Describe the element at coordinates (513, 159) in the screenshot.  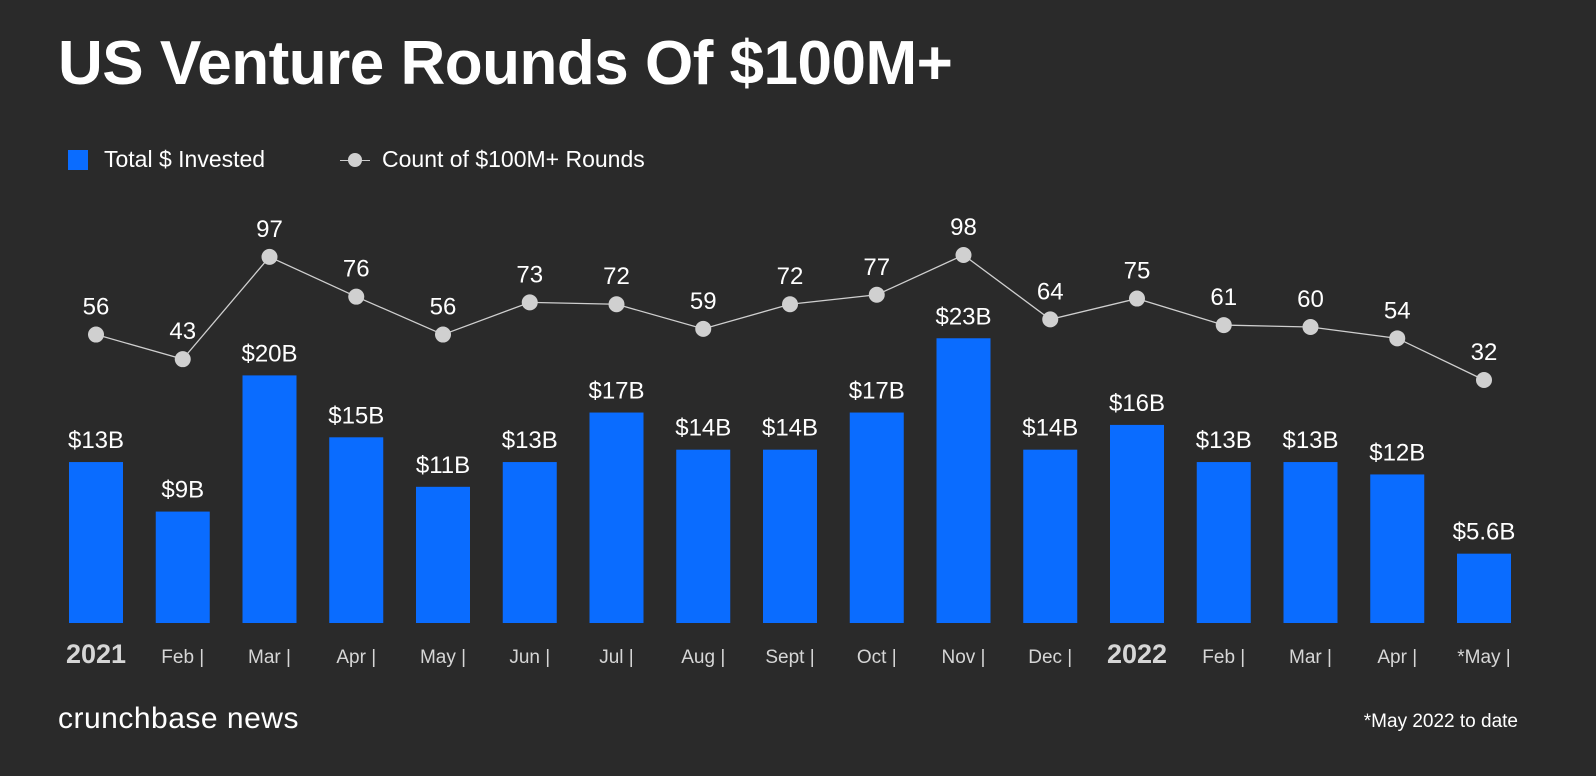
I see `legend-label: Count of $100M+ Rounds` at that location.